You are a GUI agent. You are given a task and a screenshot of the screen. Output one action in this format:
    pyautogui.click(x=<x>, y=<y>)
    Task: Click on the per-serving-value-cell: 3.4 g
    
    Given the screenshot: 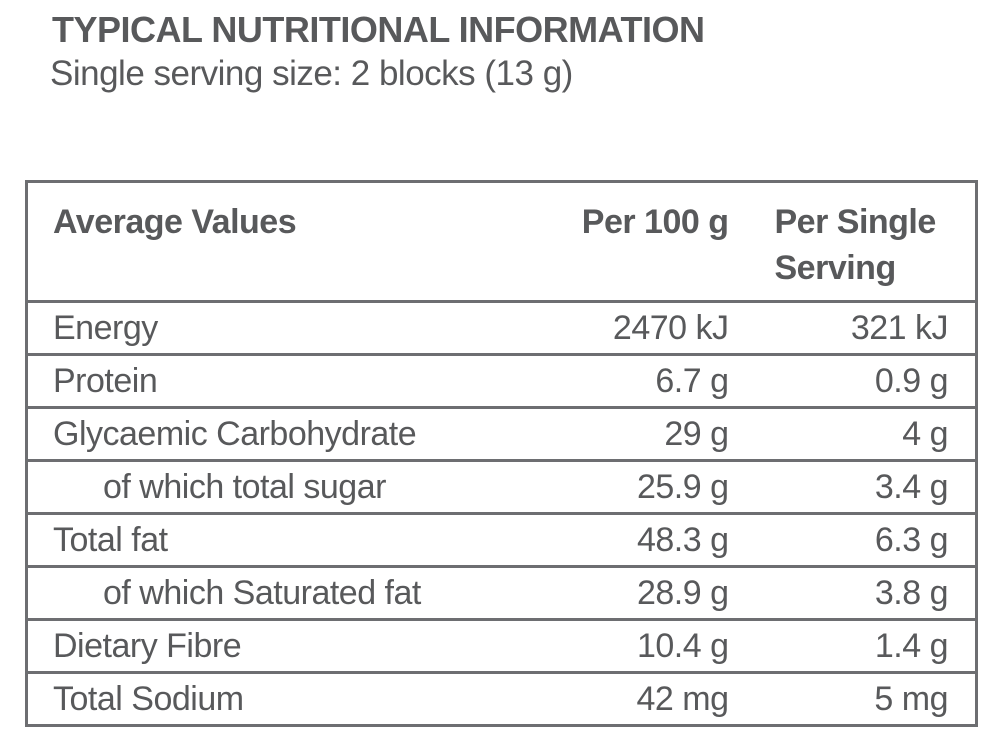 What is the action you would take?
    pyautogui.click(x=852, y=486)
    